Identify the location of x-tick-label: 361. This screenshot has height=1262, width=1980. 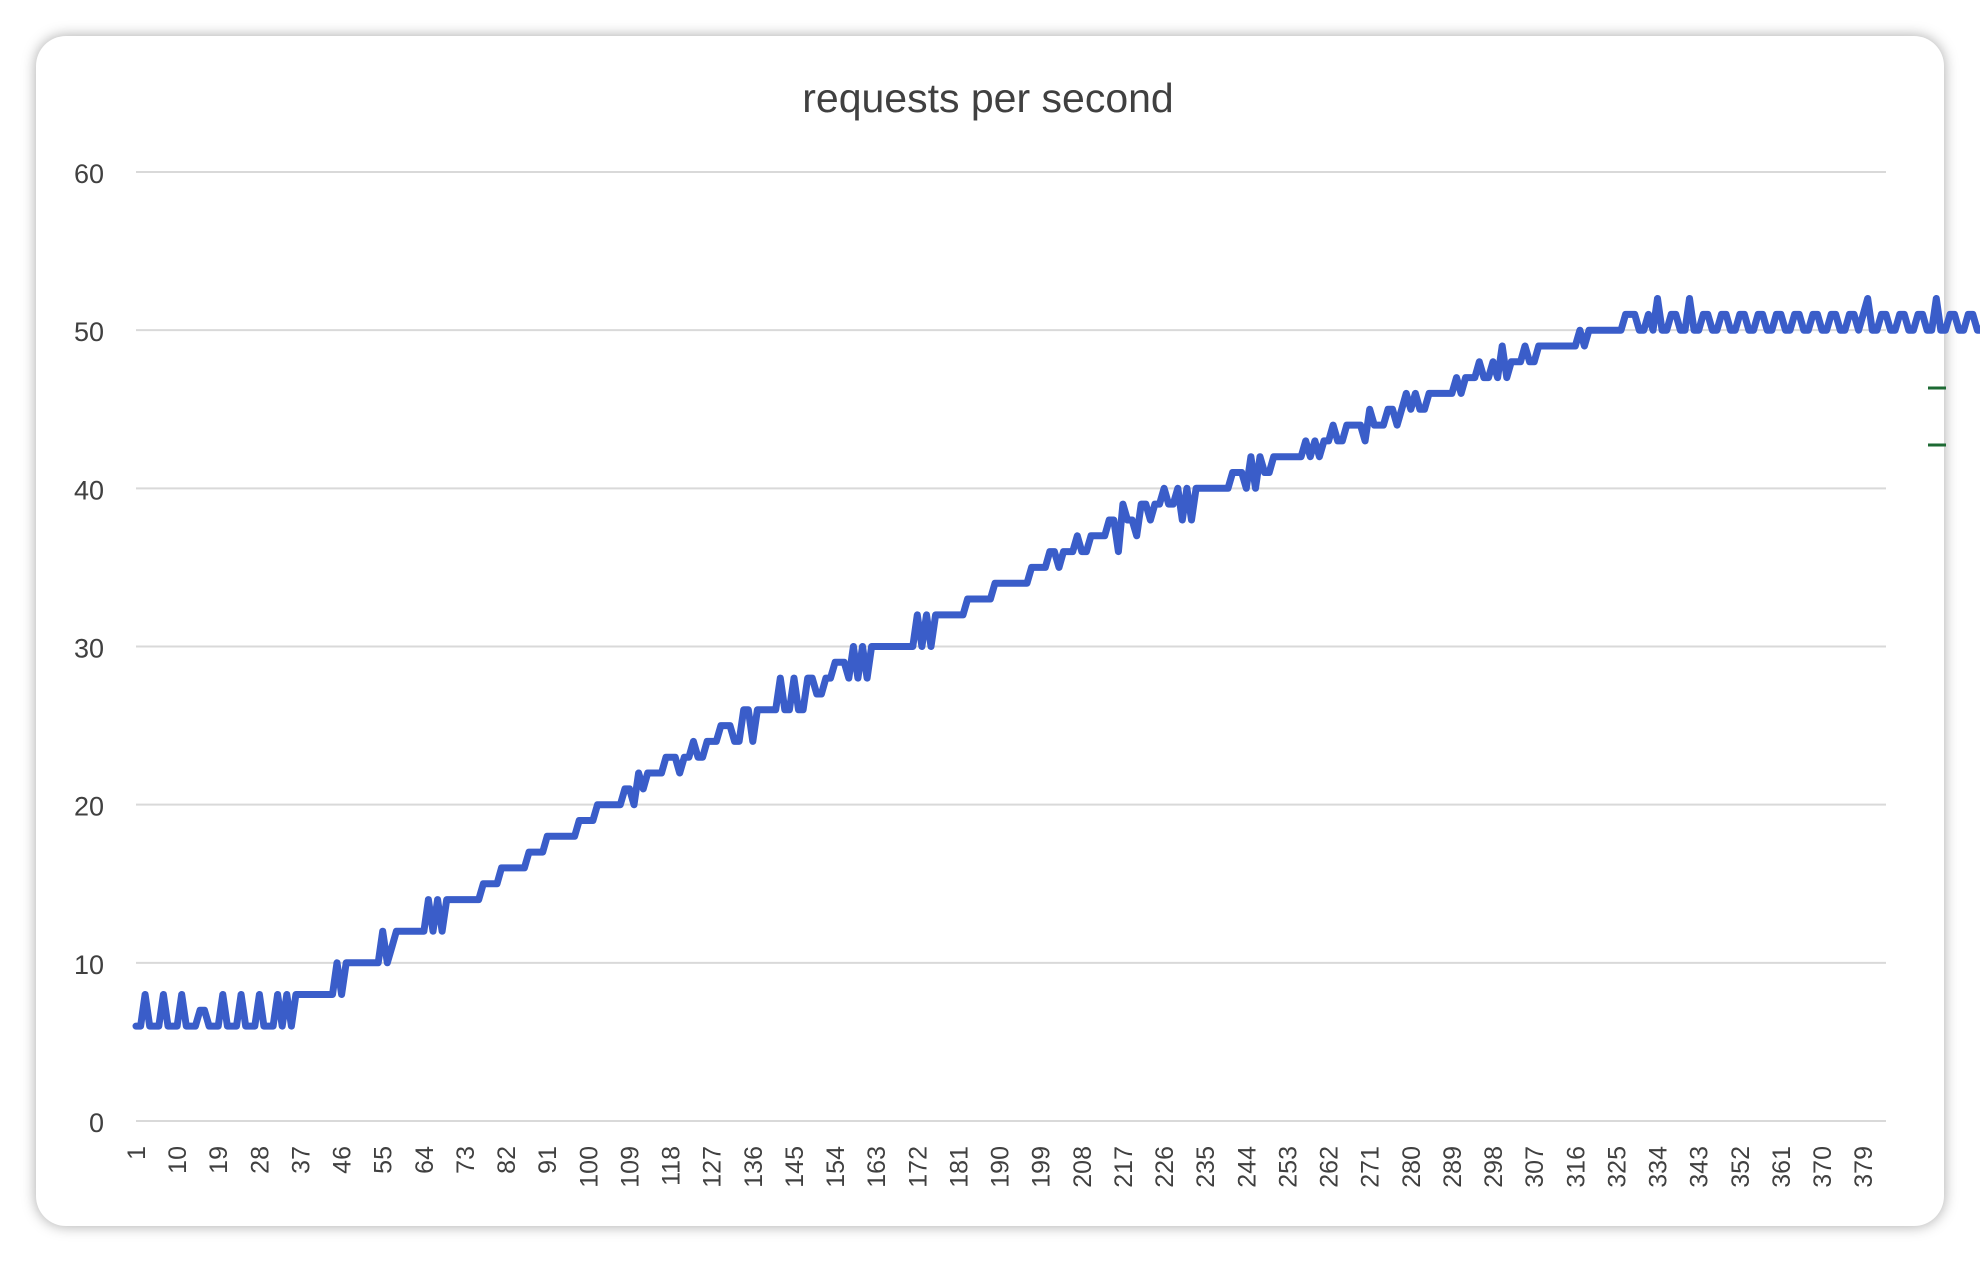
(1782, 1167).